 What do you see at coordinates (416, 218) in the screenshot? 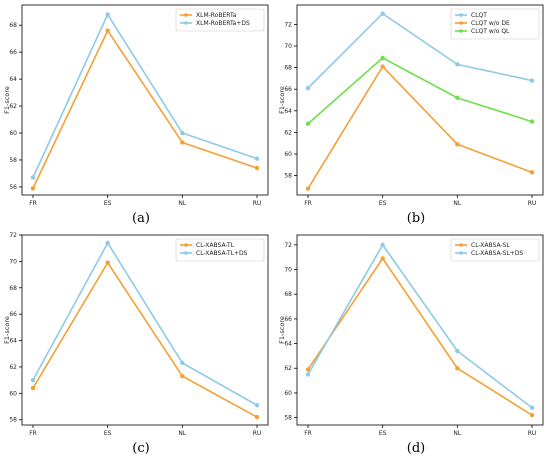
I see `subfigure-caption: (b)` at bounding box center [416, 218].